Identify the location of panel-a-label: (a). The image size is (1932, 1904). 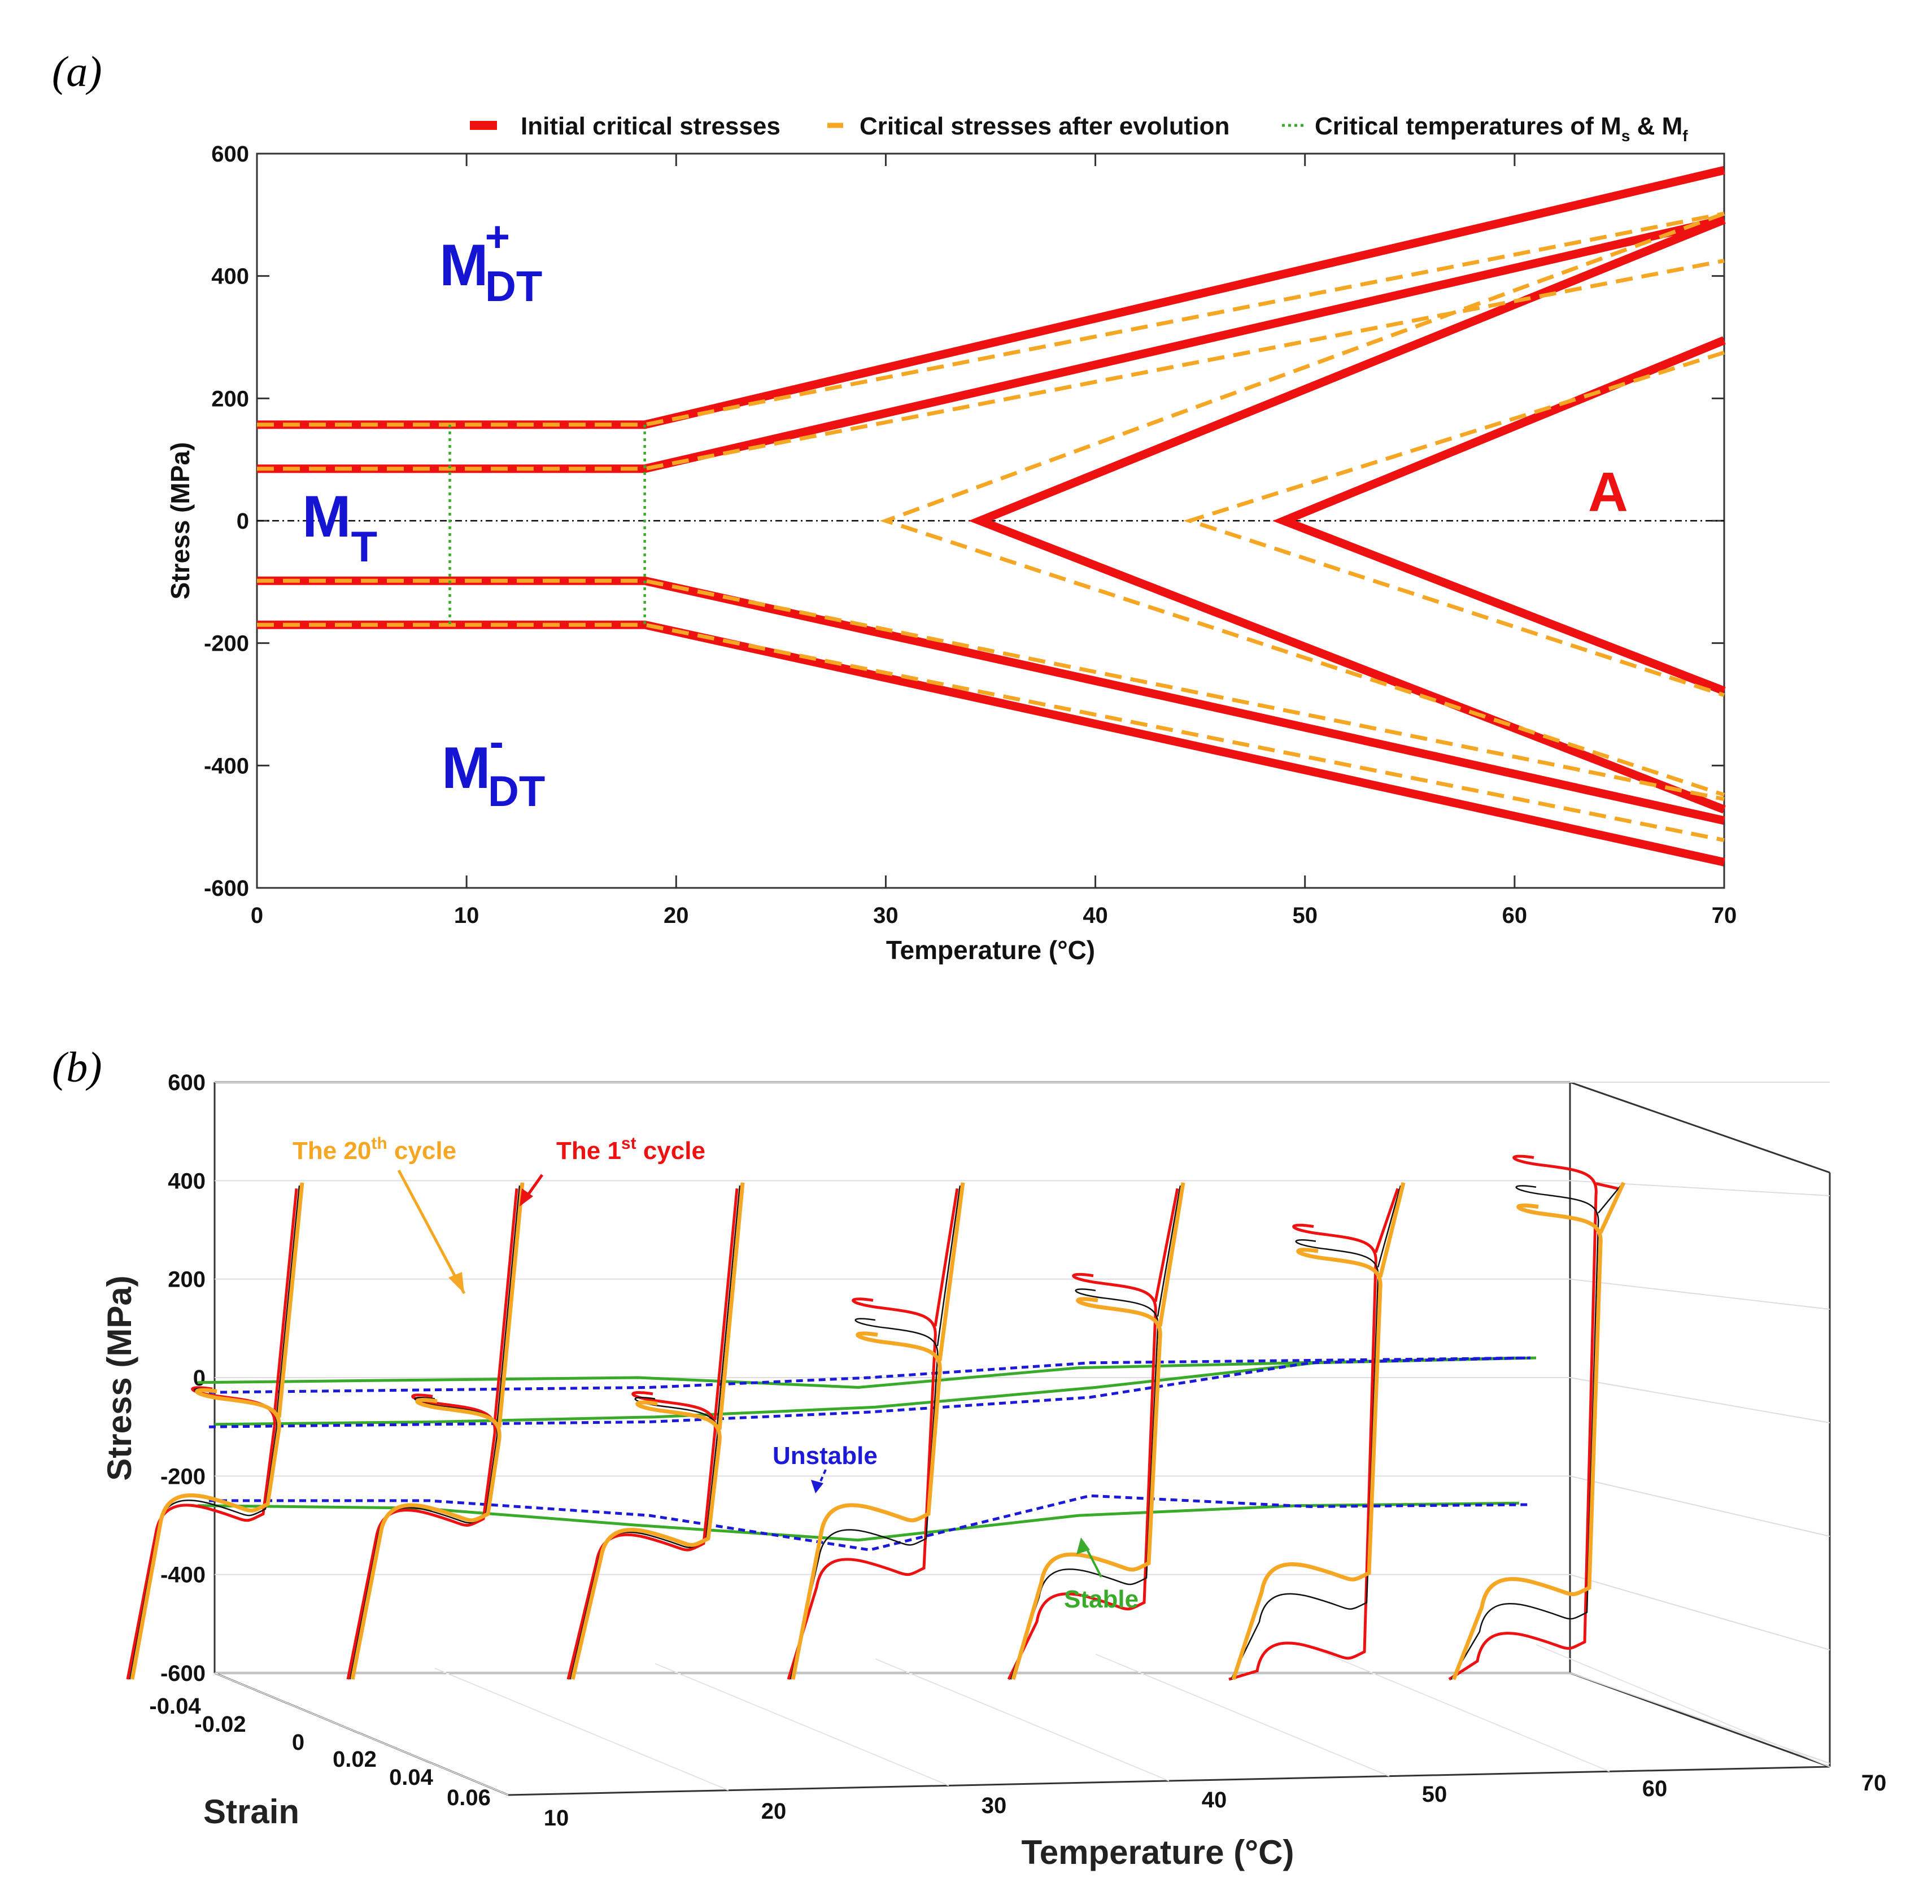
(77, 71).